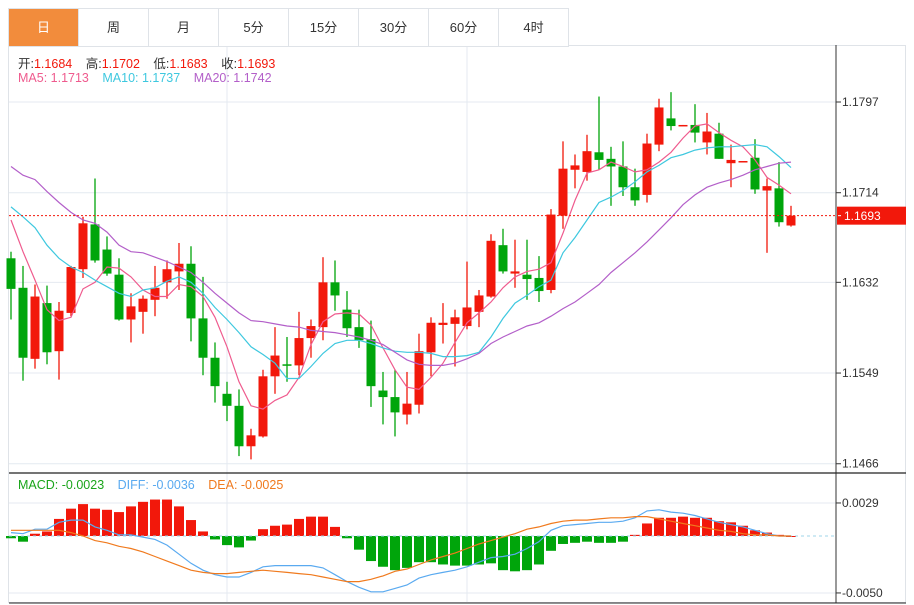  I want to click on ma10-legend: MA10: 1.1737, so click(141, 78).